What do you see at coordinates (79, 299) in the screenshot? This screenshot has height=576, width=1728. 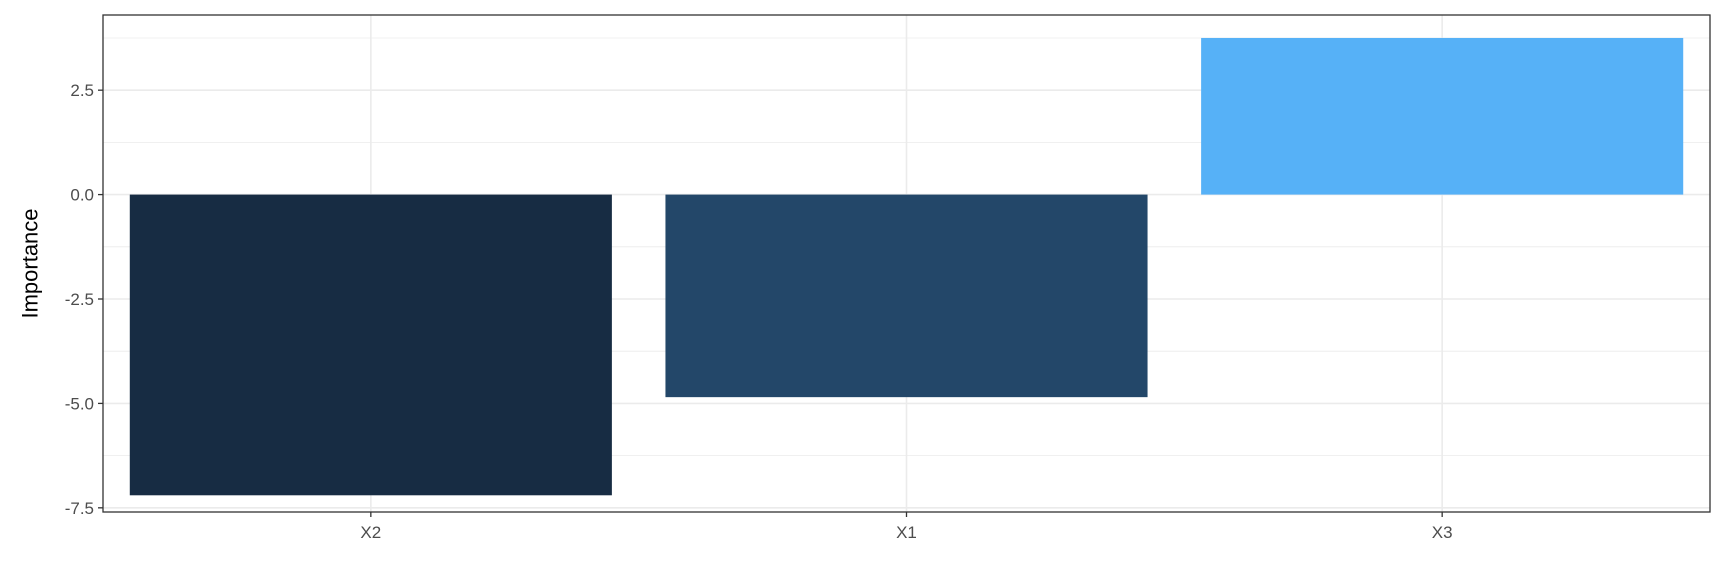 I see `y-tick-label: -2.5` at bounding box center [79, 299].